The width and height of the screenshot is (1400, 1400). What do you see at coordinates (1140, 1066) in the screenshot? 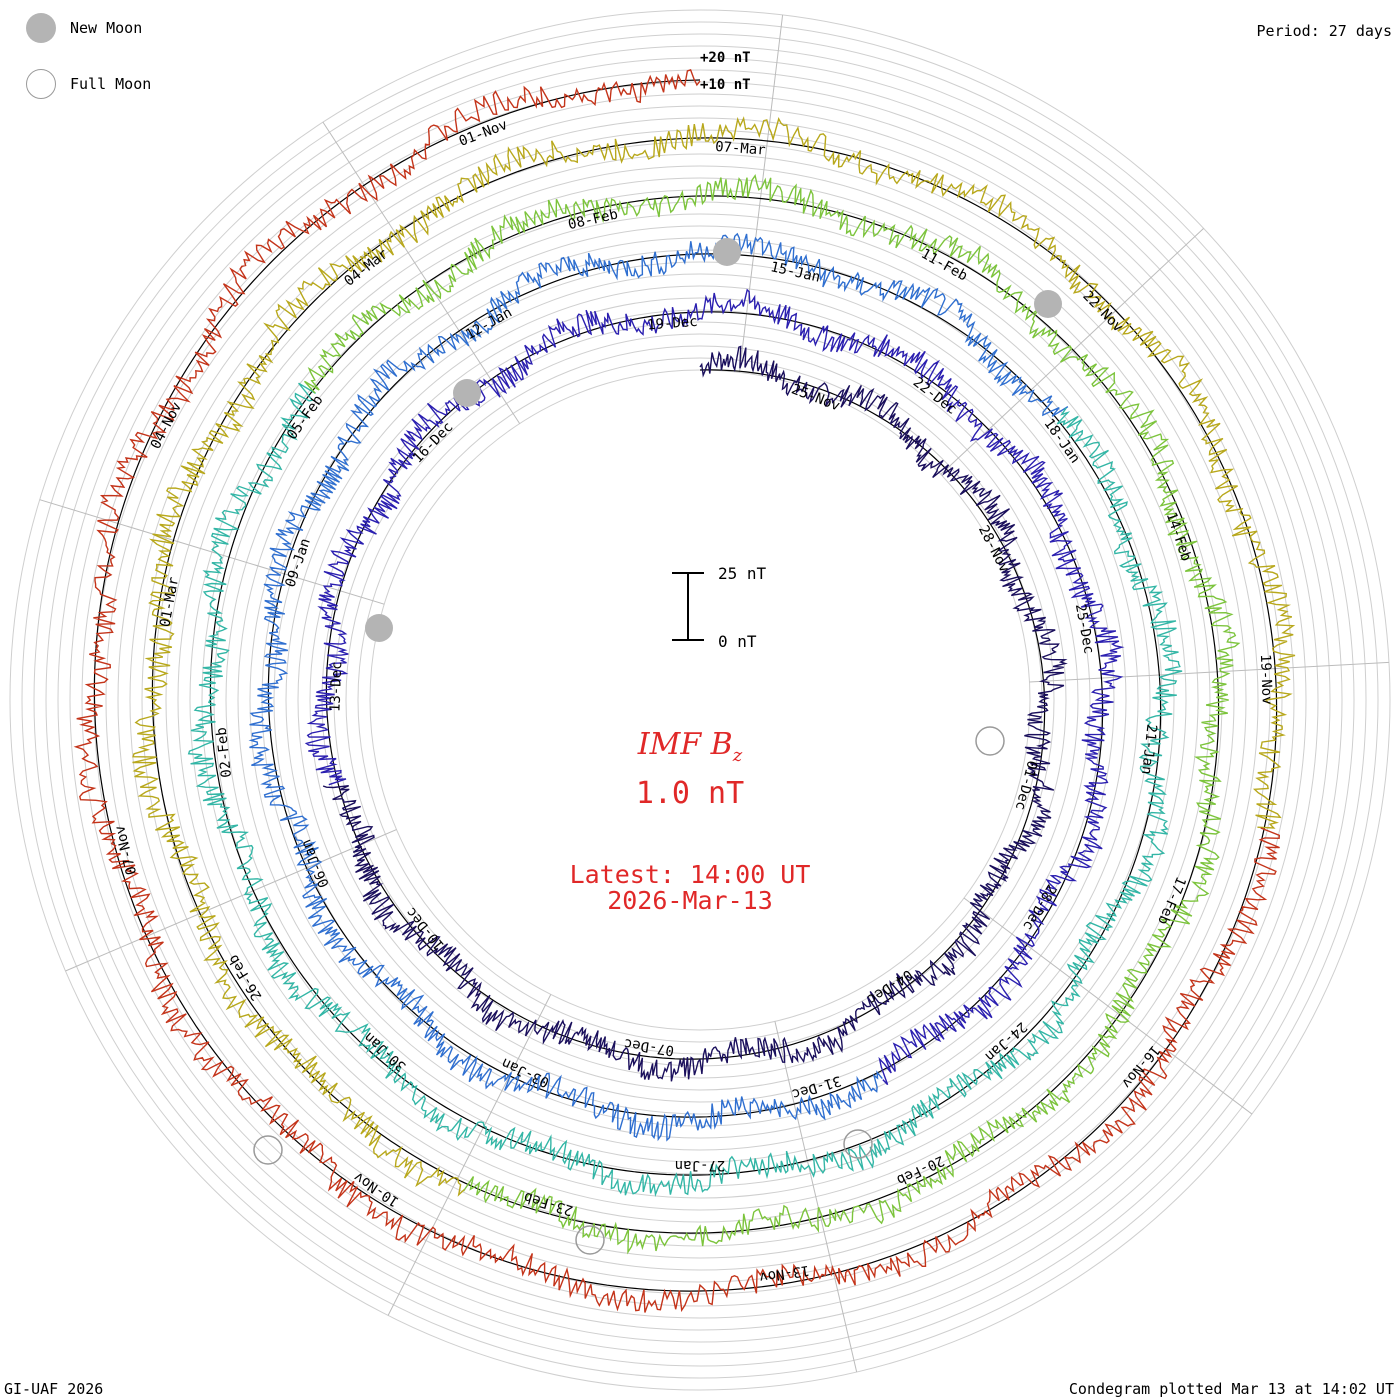
I see `date-label: 16-Nov` at bounding box center [1140, 1066].